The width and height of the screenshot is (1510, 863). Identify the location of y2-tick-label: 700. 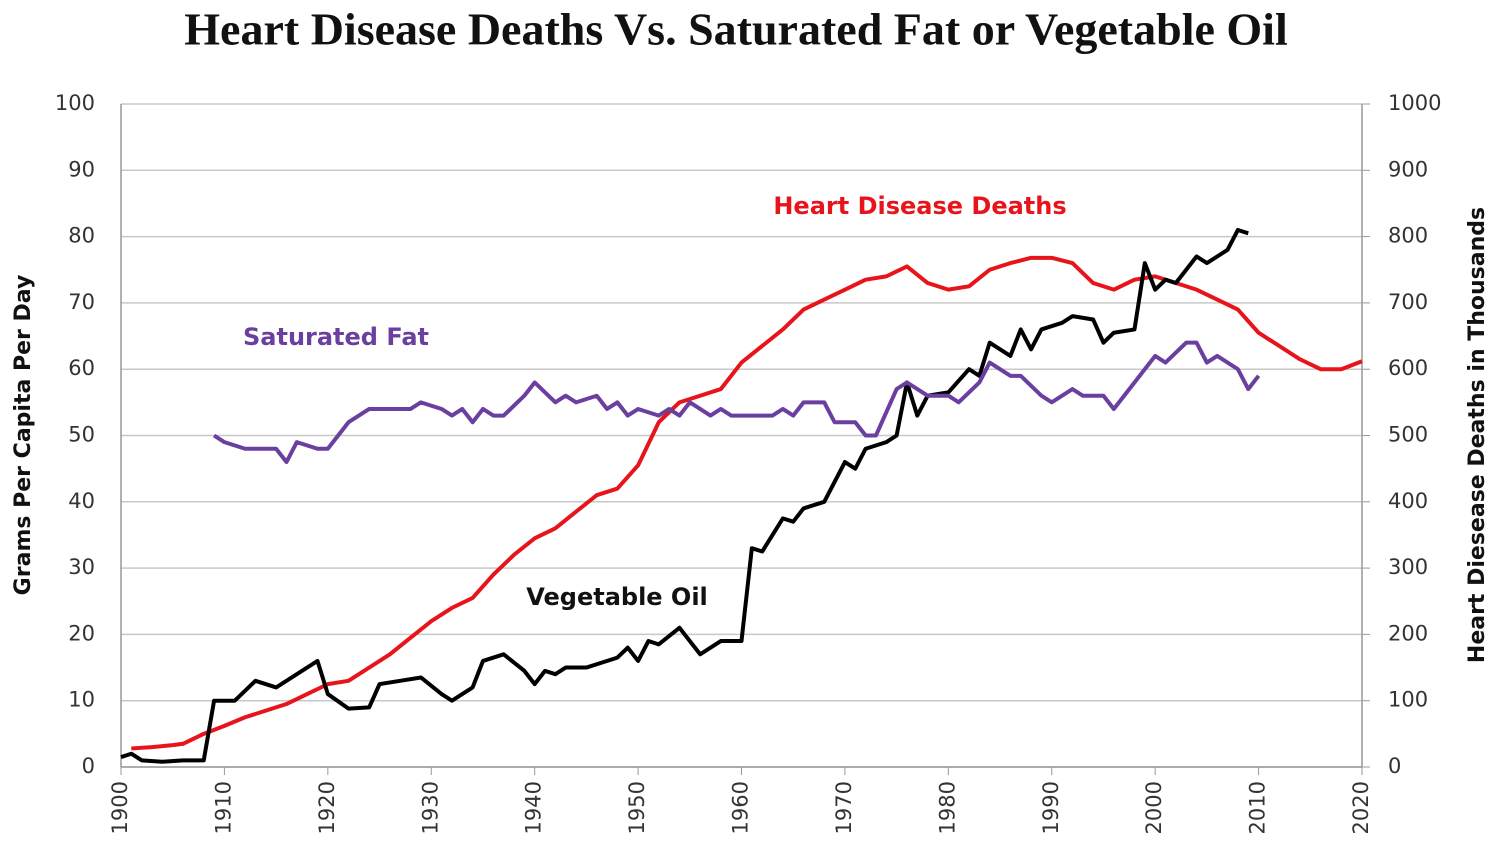
(1408, 302).